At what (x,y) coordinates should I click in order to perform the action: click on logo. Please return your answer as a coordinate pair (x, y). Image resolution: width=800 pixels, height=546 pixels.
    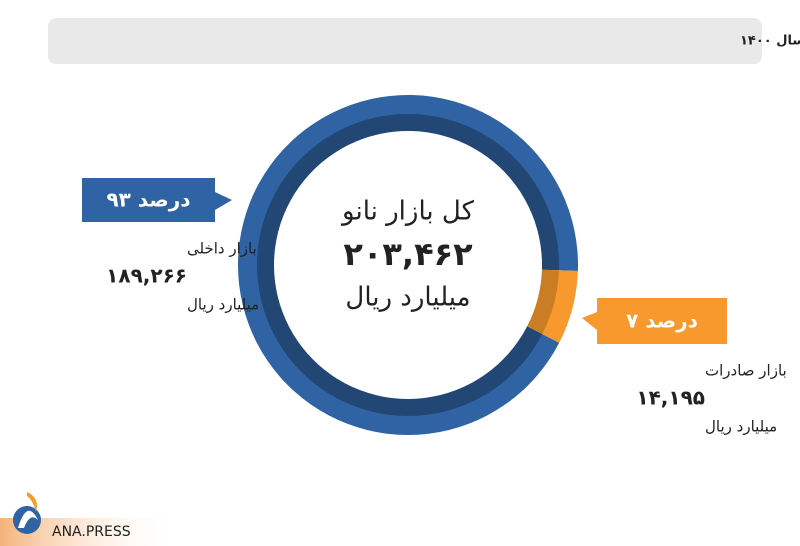
    Looking at the image, I should click on (27, 513).